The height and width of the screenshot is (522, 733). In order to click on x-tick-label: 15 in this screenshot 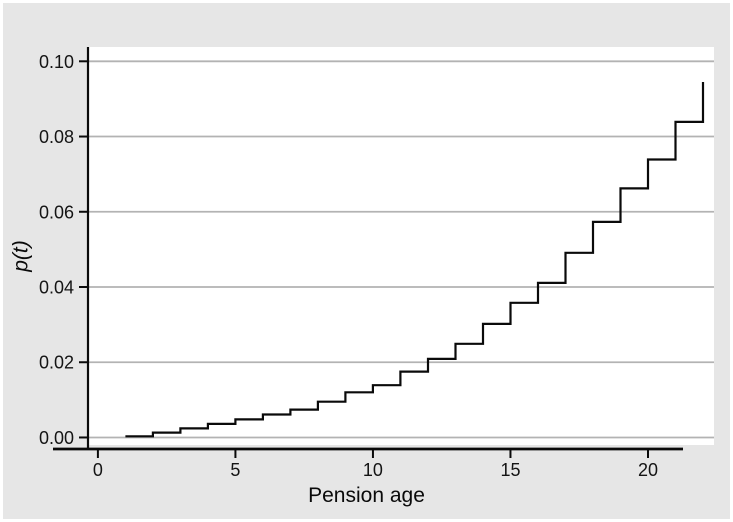, I will do `click(510, 470)`.